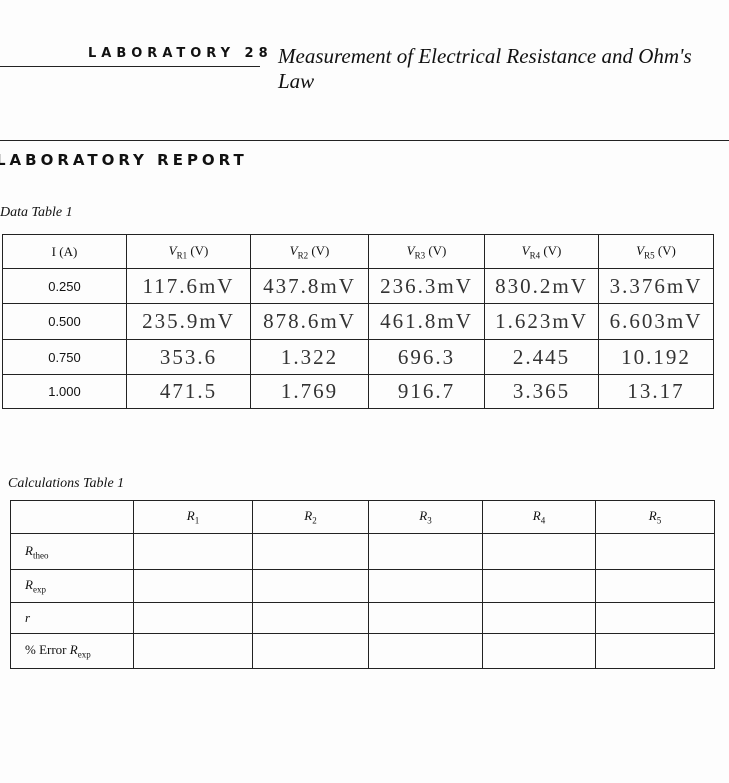 The image size is (729, 783). I want to click on header-cell: VR2 (V), so click(309, 251).